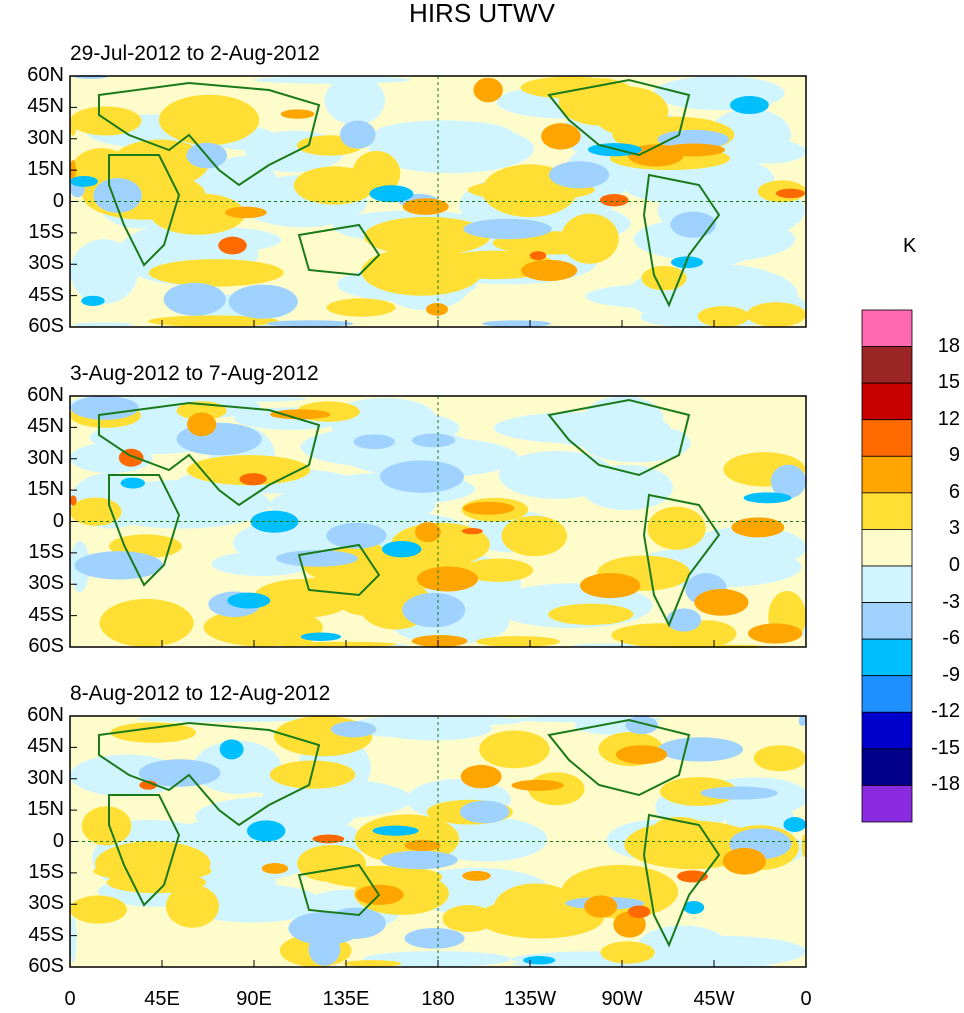 The width and height of the screenshot is (964, 1013). I want to click on x-tick-label: 180, so click(438, 999).